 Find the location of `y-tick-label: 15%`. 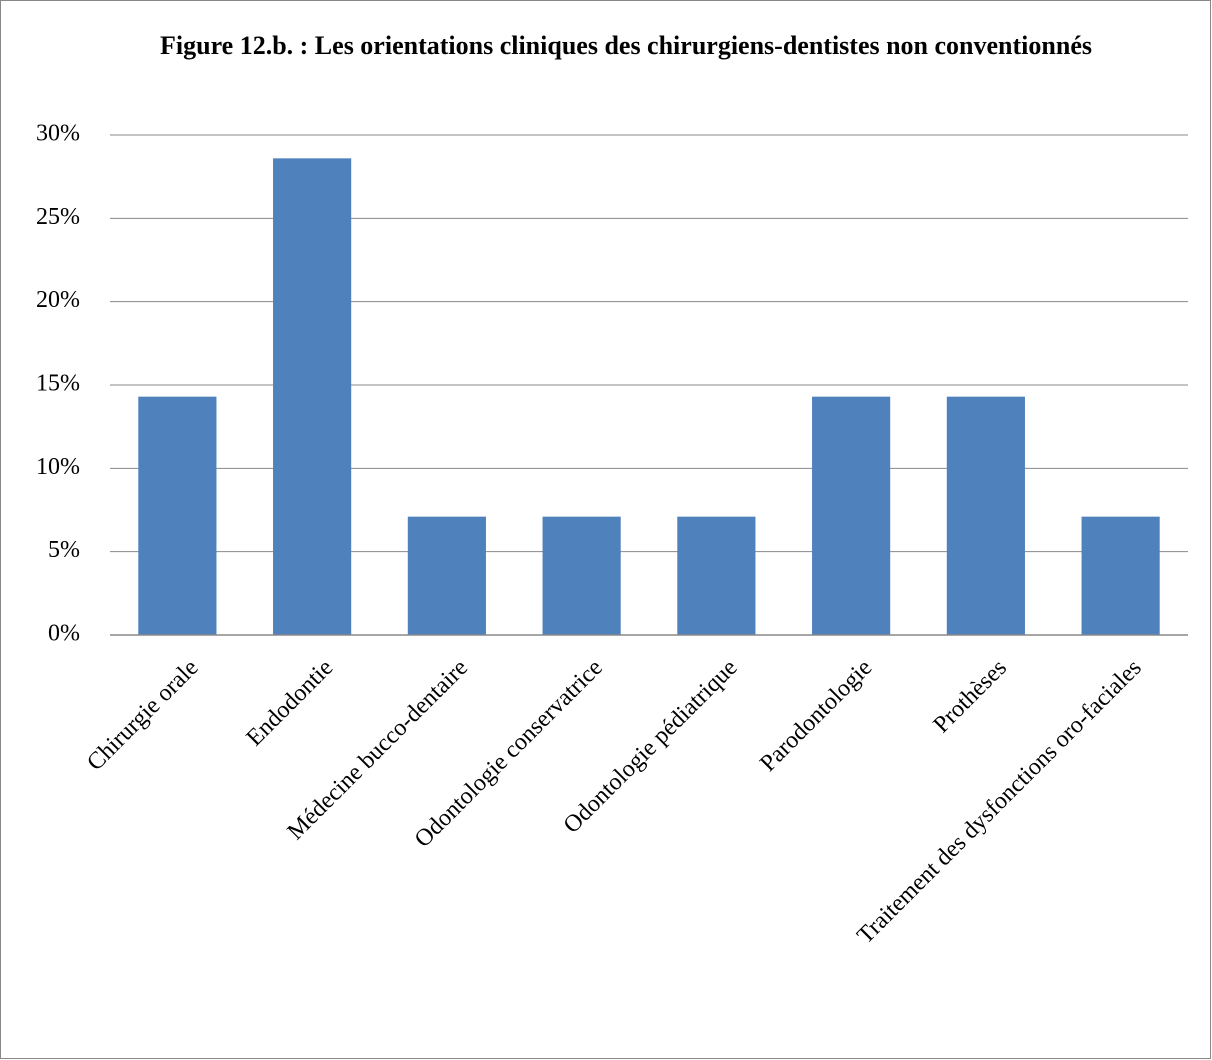

y-tick-label: 15% is located at coordinates (58, 384).